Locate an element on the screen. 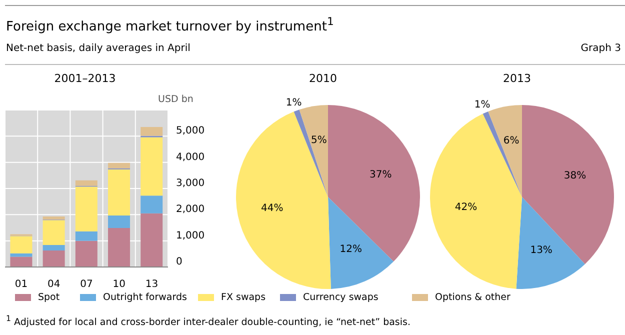 The height and width of the screenshot is (335, 625). data-label: 5% is located at coordinates (319, 140).